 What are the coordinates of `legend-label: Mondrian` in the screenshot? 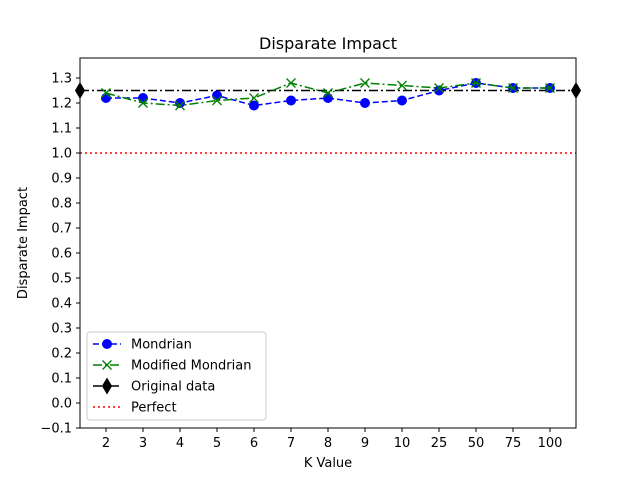 It's located at (161, 345).